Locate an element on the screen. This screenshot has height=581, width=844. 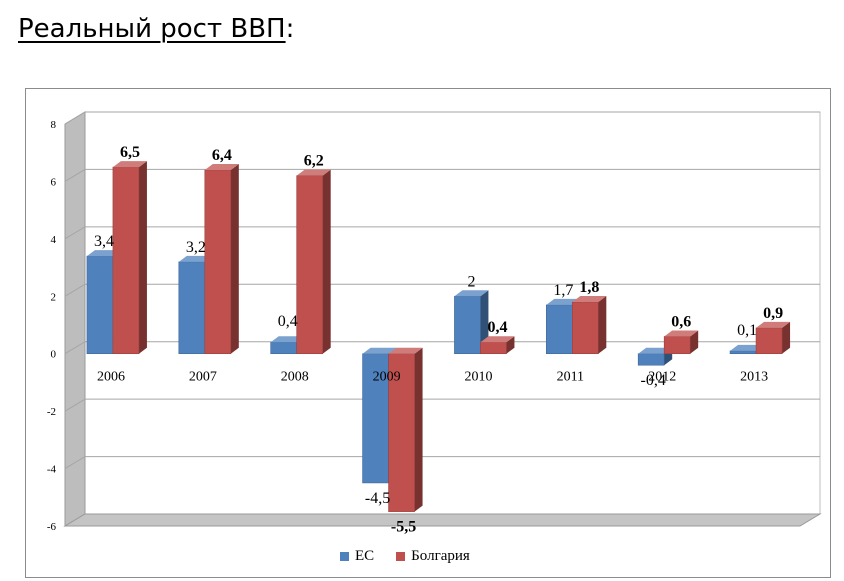
y-tick-label: 2 is located at coordinates (54, 297).